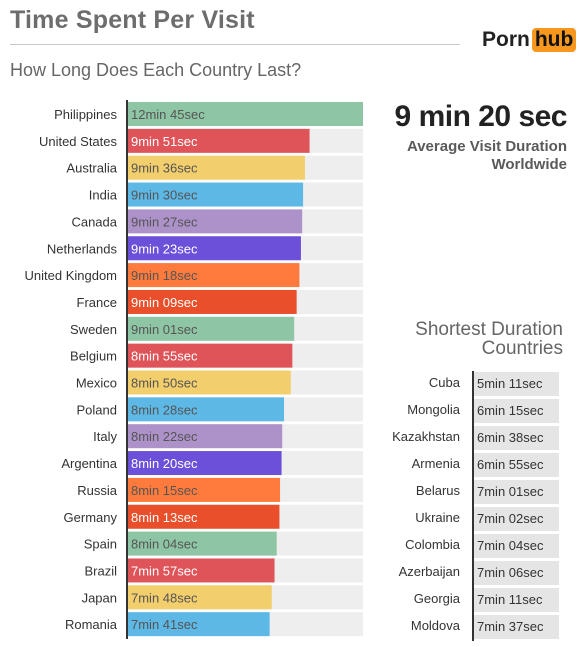 The width and height of the screenshot is (579, 647). What do you see at coordinates (470, 627) in the screenshot?
I see `shortest-row: Moldova 7min 37sec` at bounding box center [470, 627].